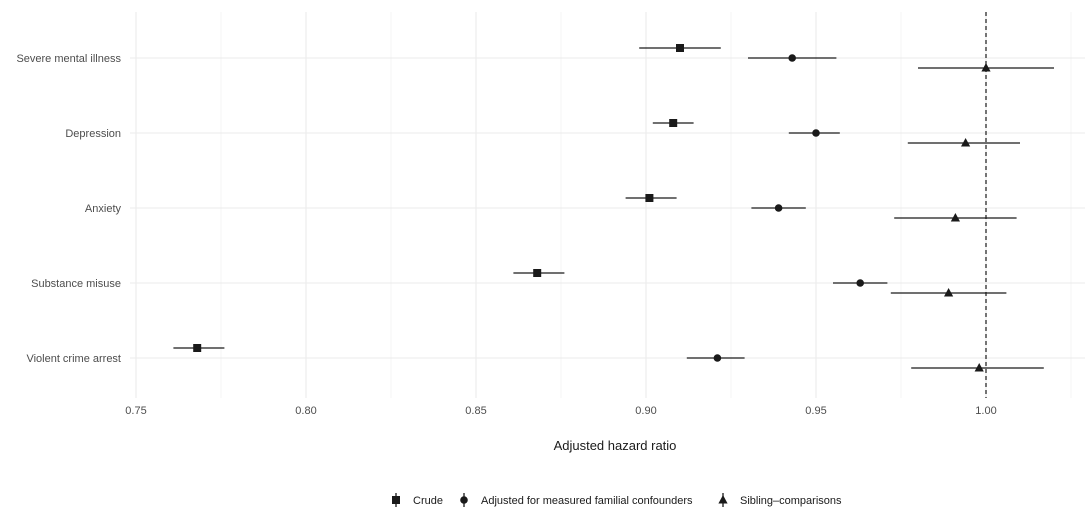 This screenshot has width=1085, height=509. I want to click on legend-item: Sibling–comparisons, so click(780, 500).